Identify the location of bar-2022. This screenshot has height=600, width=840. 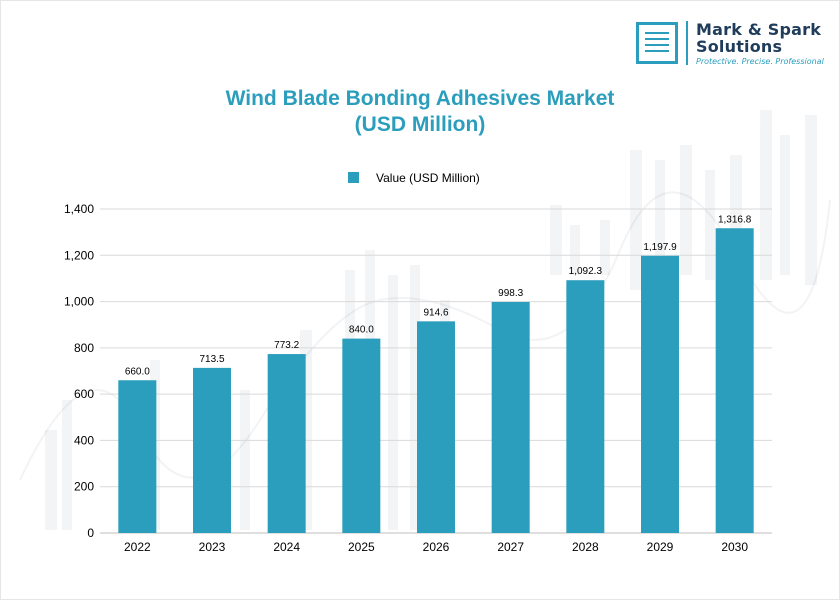
(137, 456).